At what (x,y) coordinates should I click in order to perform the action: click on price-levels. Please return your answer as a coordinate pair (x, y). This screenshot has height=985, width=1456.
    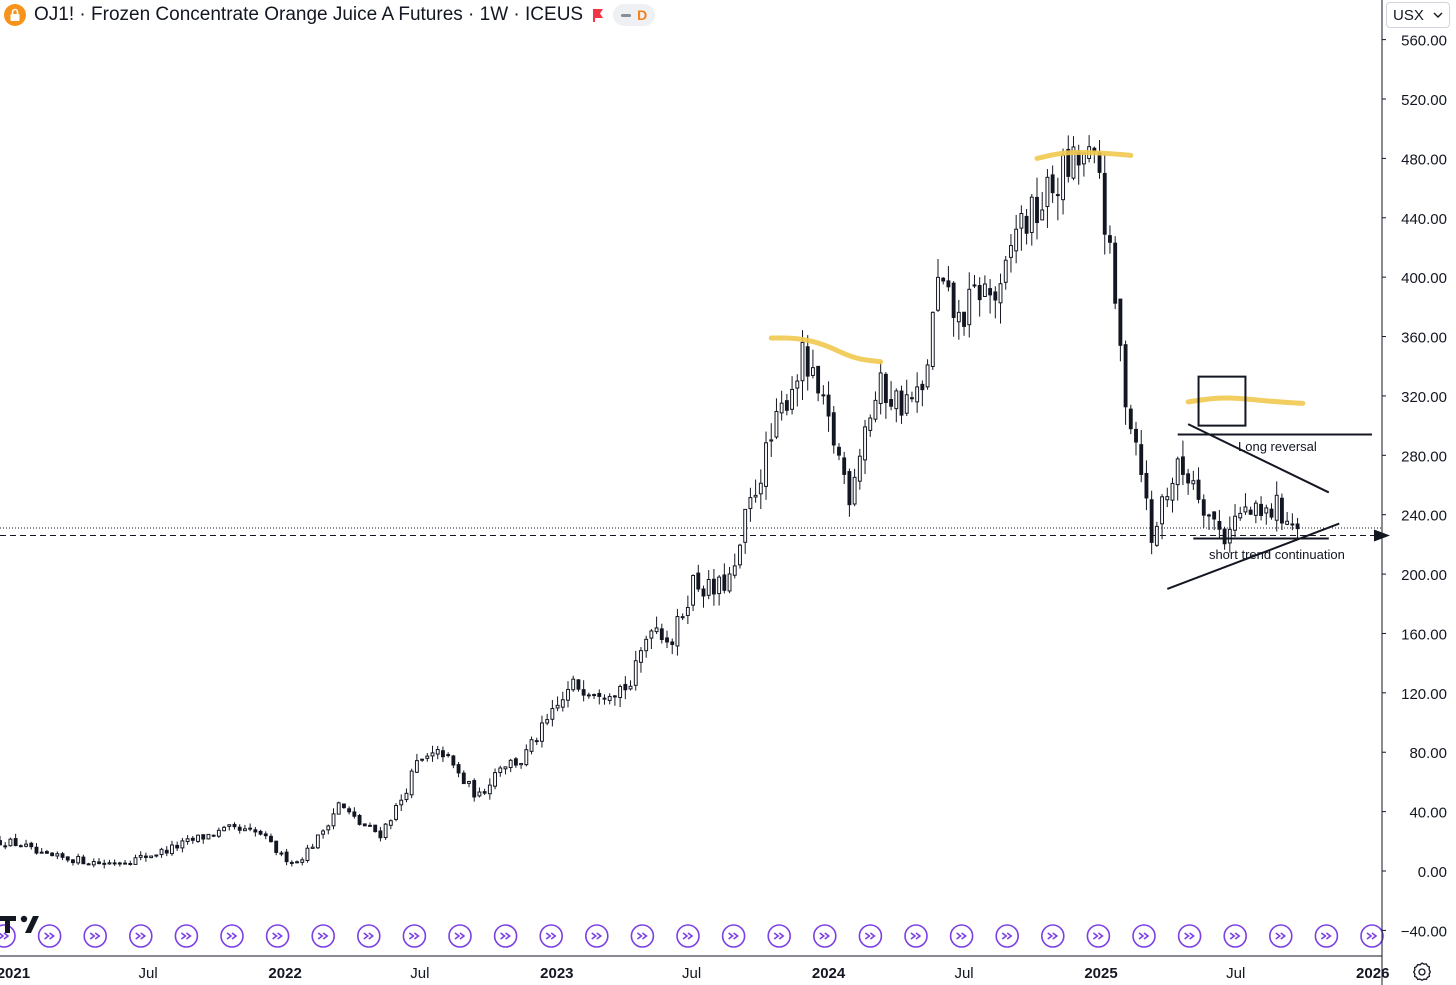
    Looking at the image, I should click on (695, 534).